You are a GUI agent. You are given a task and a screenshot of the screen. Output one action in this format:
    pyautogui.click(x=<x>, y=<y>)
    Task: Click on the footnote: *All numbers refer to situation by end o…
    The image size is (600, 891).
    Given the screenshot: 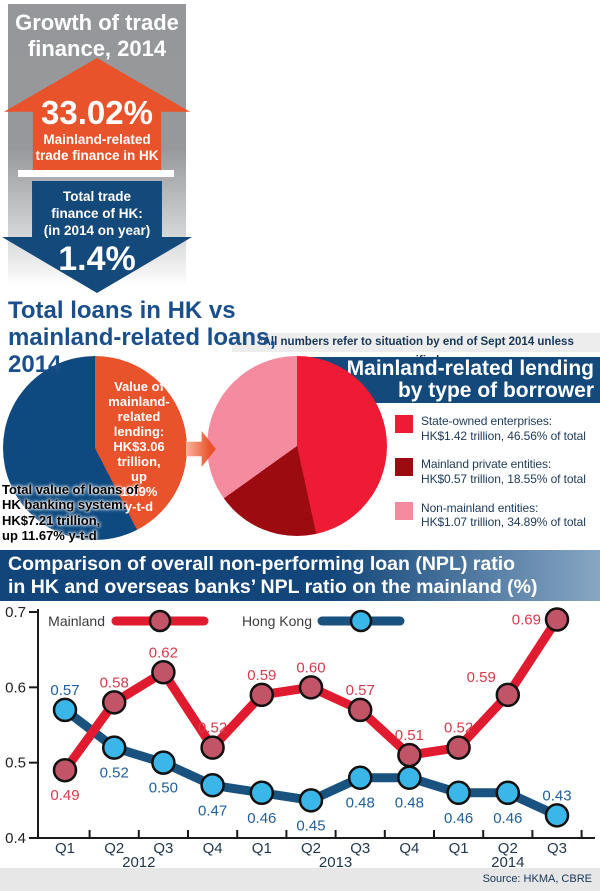 What is the action you would take?
    pyautogui.click(x=416, y=350)
    